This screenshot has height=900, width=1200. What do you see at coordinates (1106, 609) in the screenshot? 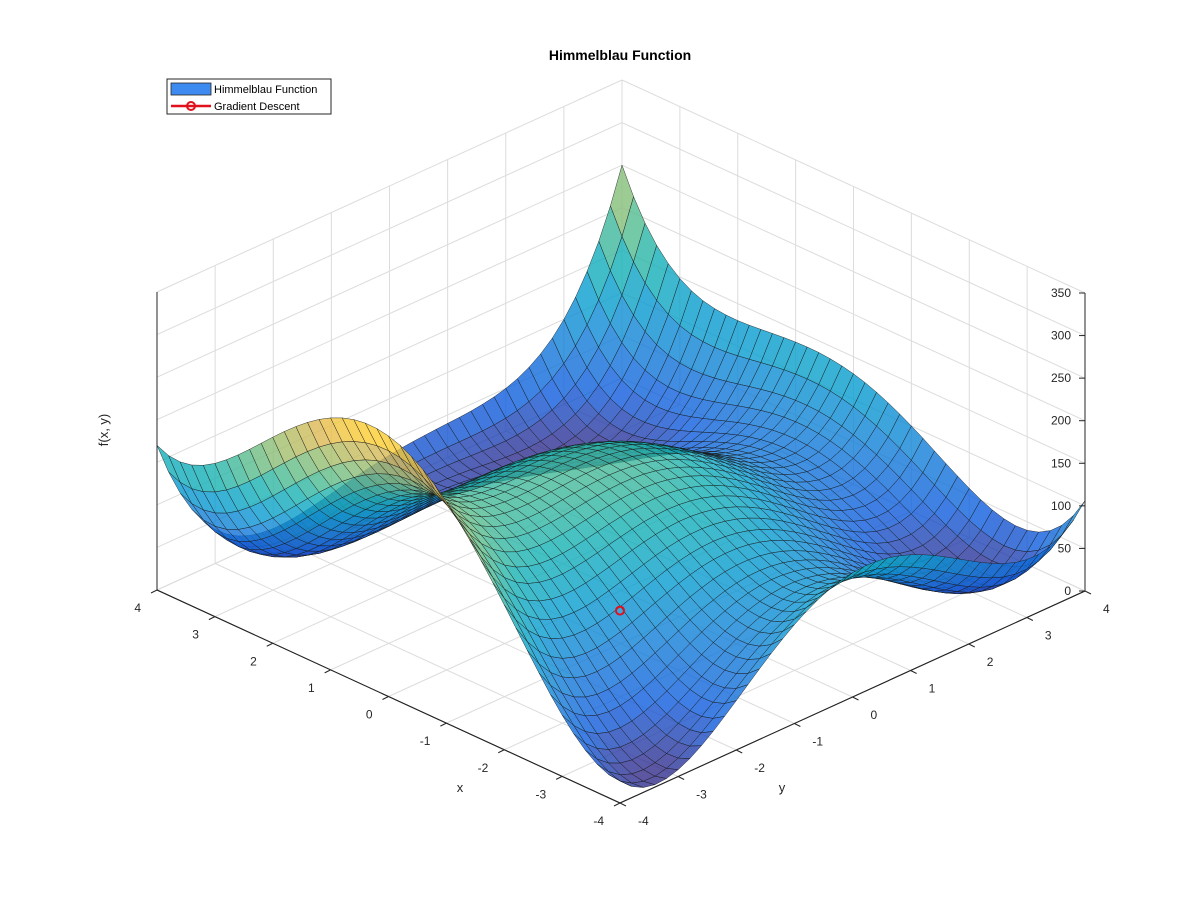
I see `y-tick-label: 4` at bounding box center [1106, 609].